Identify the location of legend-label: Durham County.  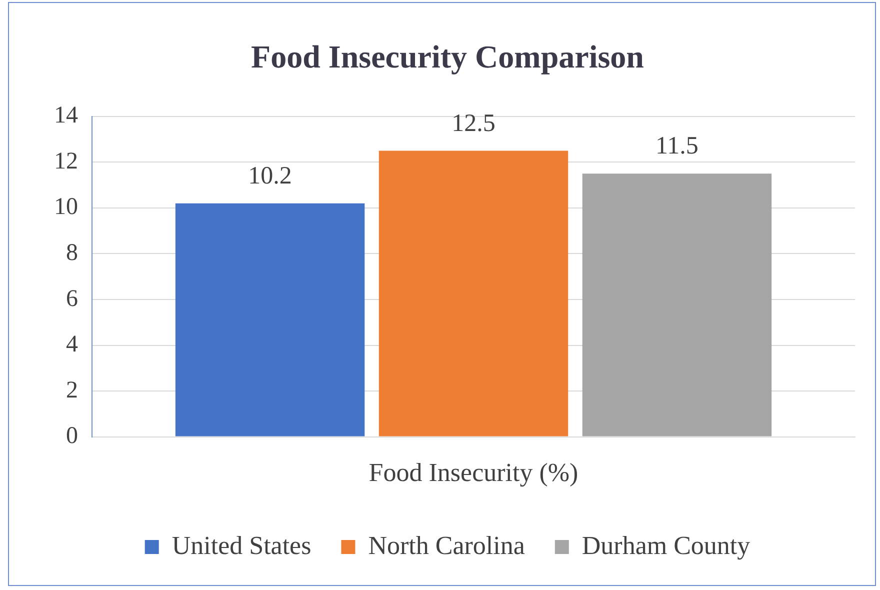
(666, 545).